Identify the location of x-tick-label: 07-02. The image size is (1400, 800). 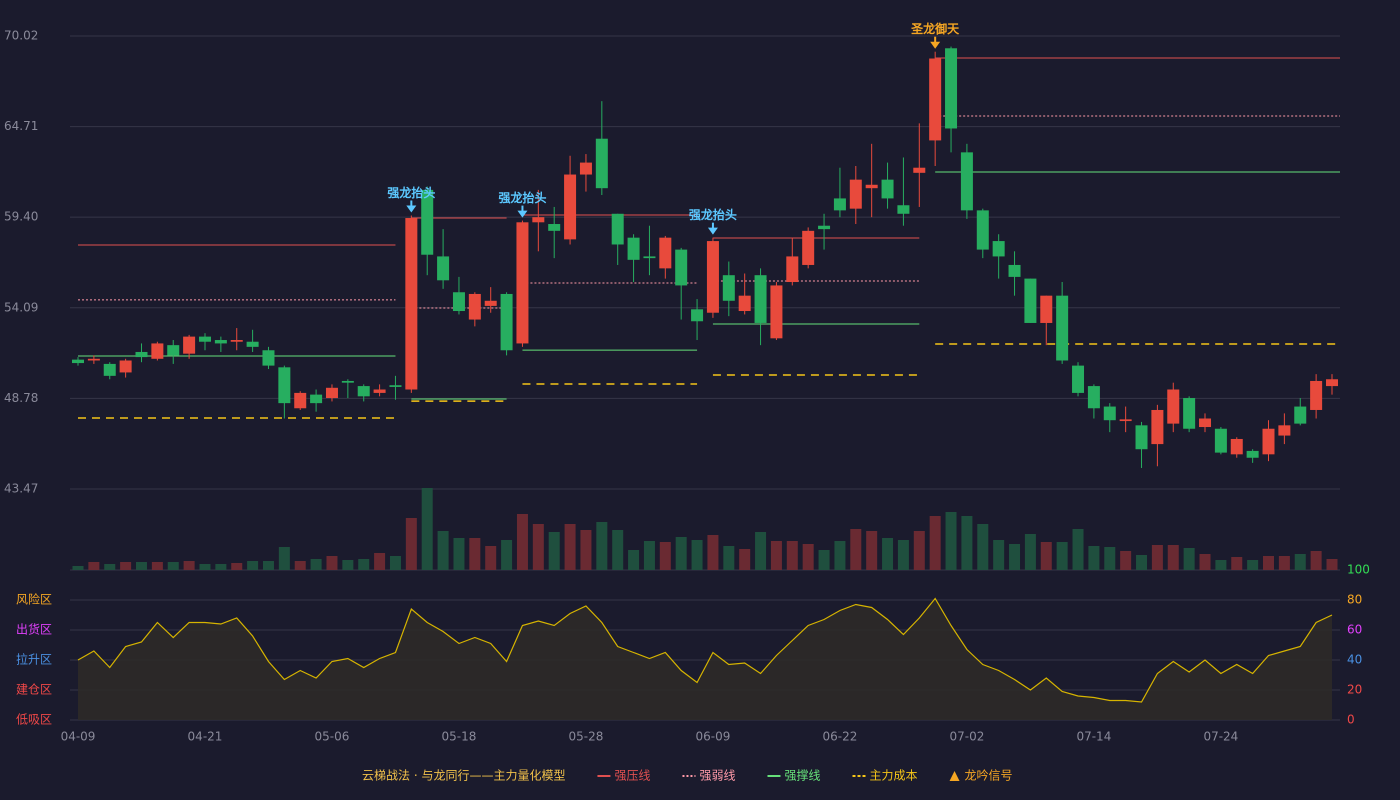
(966, 737).